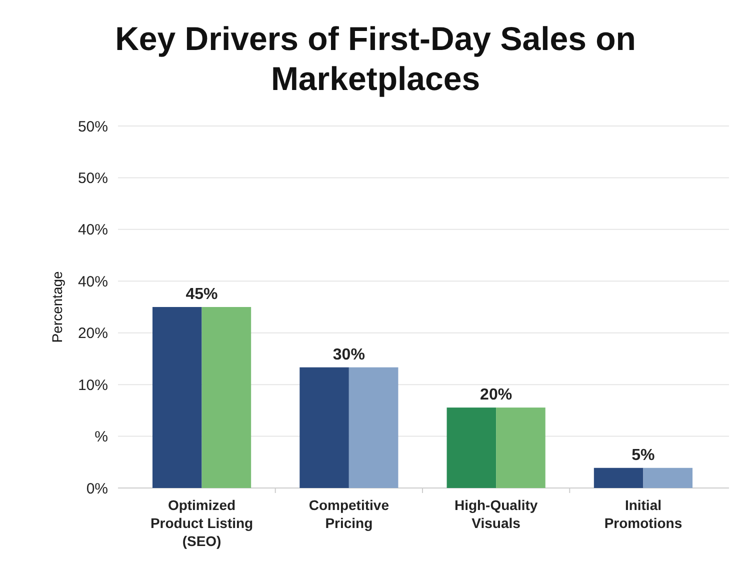 This screenshot has height=580, width=751. I want to click on chart-title: Key Drivers of First-Day Sales on Marketplaces, so click(375, 58).